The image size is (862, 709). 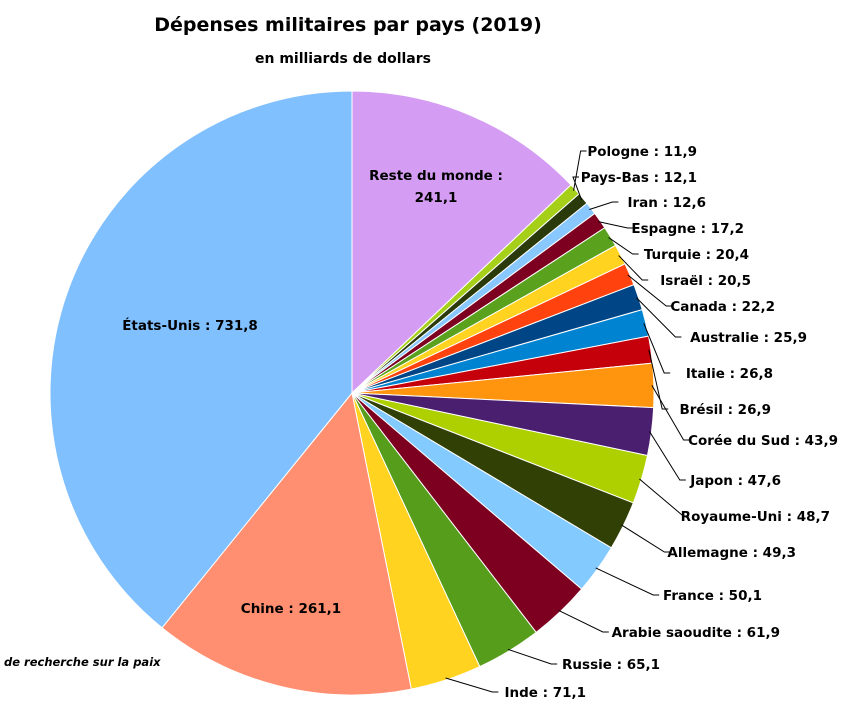 What do you see at coordinates (725, 410) in the screenshot?
I see `label-bresil: Brésil : 26,9` at bounding box center [725, 410].